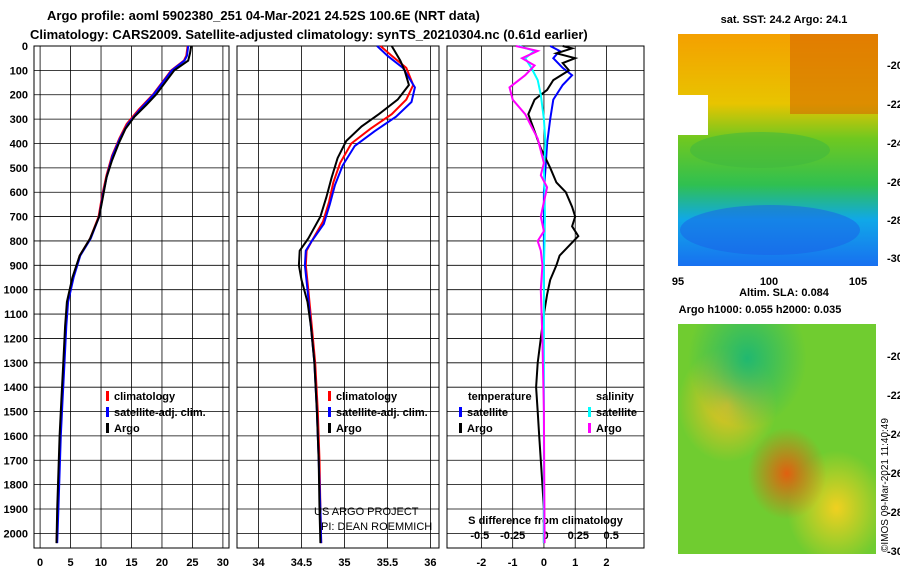  Describe the element at coordinates (575, 563) in the screenshot. I see `x-tick-label: 1` at that location.